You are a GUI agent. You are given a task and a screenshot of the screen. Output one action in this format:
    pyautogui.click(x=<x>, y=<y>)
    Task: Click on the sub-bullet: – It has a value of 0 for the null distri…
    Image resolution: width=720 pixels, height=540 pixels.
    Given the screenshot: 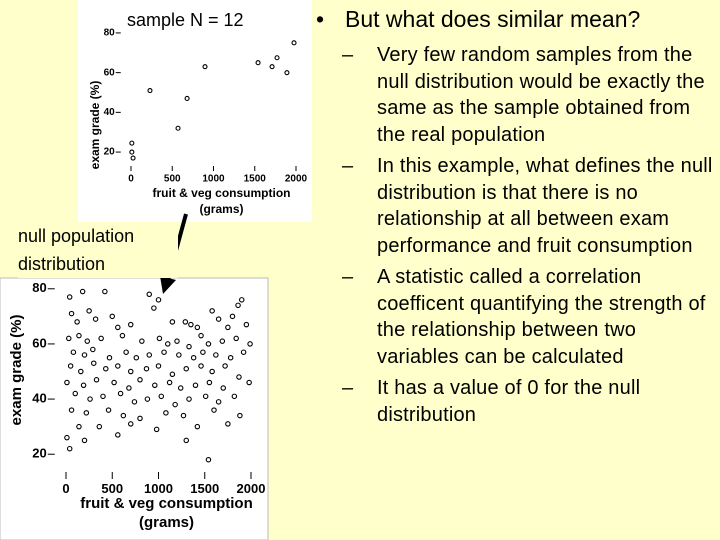 What is the action you would take?
    pyautogui.click(x=513, y=401)
    